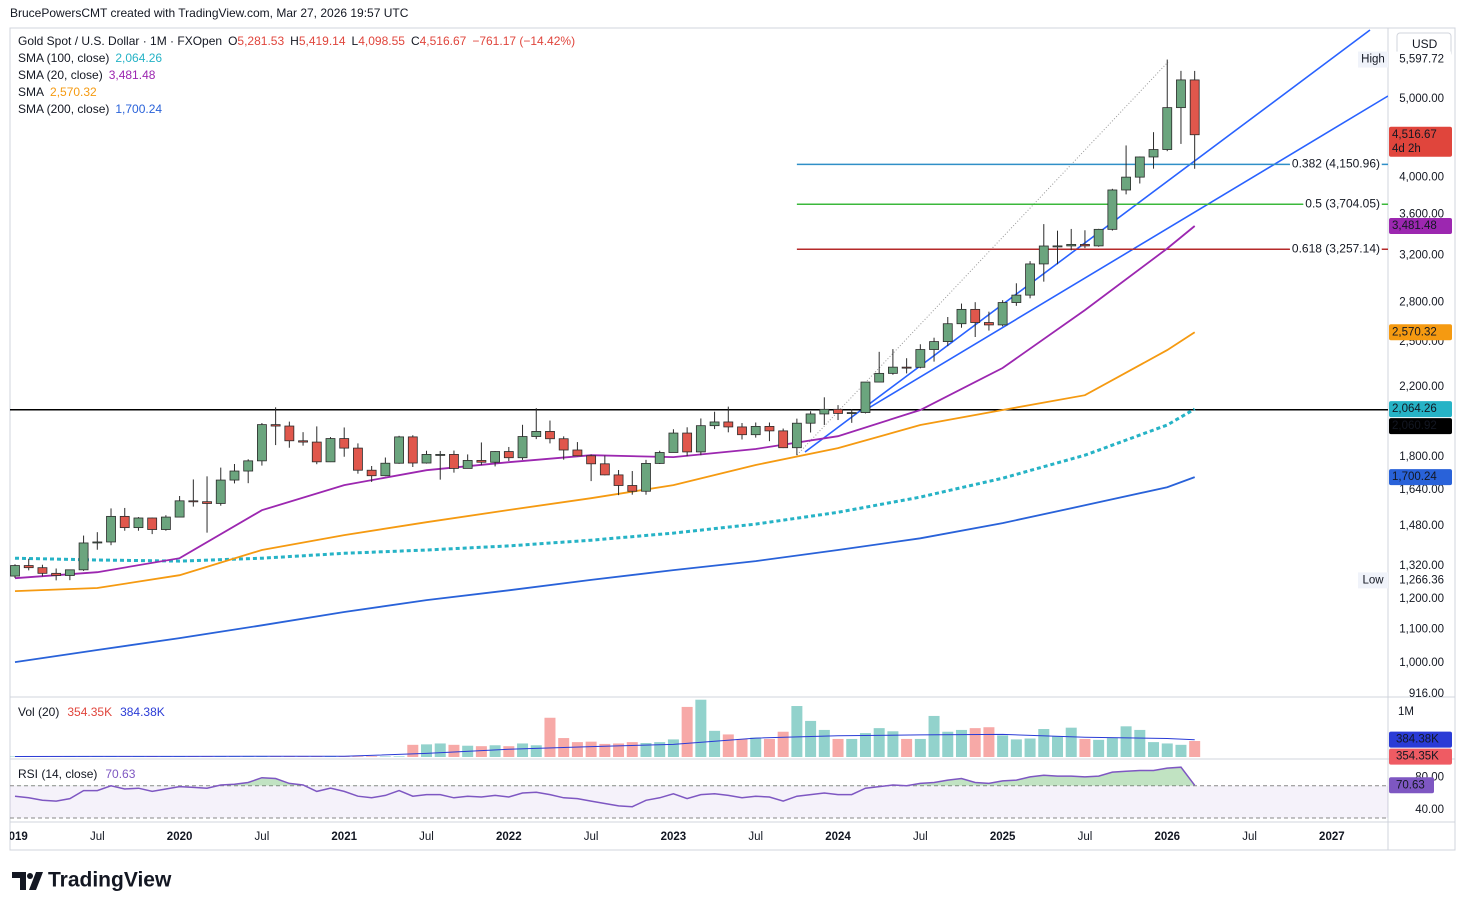 Image resolution: width=1465 pixels, height=910 pixels. Describe the element at coordinates (1336, 248) in the screenshot. I see `fib-label: 0.618 (3,257.14)` at that location.